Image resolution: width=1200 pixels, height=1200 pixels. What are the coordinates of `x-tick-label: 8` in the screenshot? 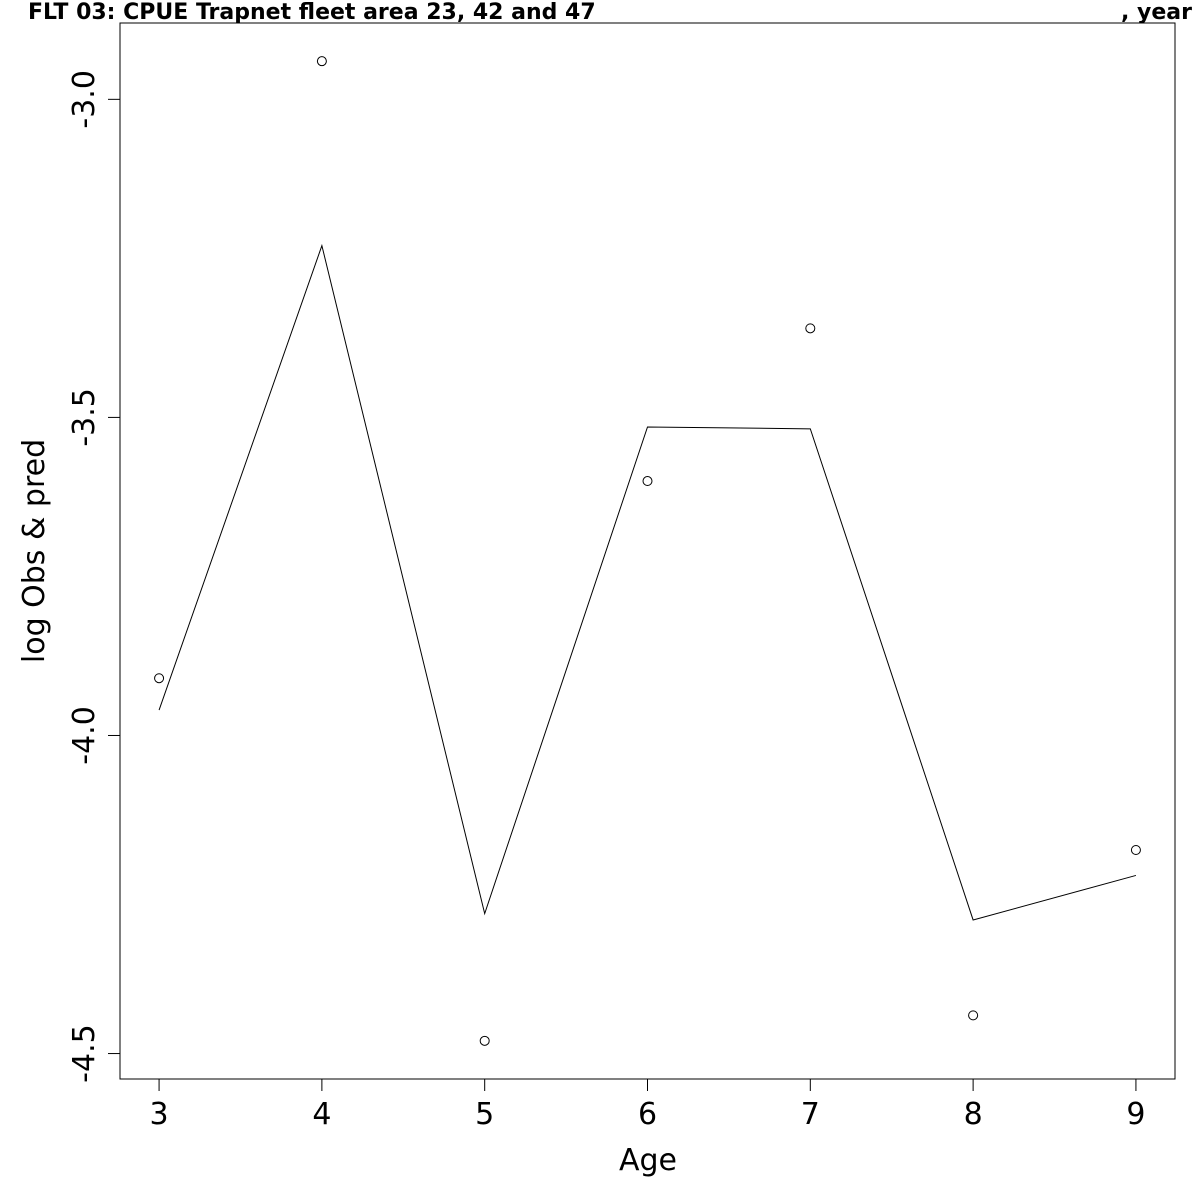 It's located at (973, 1114).